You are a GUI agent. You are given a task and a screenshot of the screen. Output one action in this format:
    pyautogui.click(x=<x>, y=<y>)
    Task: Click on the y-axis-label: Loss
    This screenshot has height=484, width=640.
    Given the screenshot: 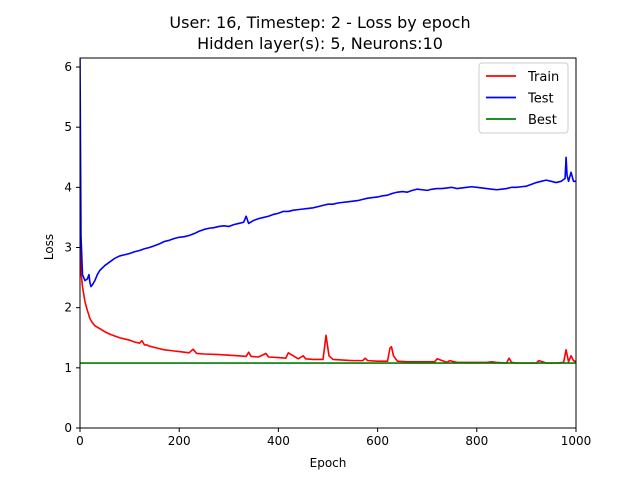 What is the action you would take?
    pyautogui.click(x=49, y=247)
    